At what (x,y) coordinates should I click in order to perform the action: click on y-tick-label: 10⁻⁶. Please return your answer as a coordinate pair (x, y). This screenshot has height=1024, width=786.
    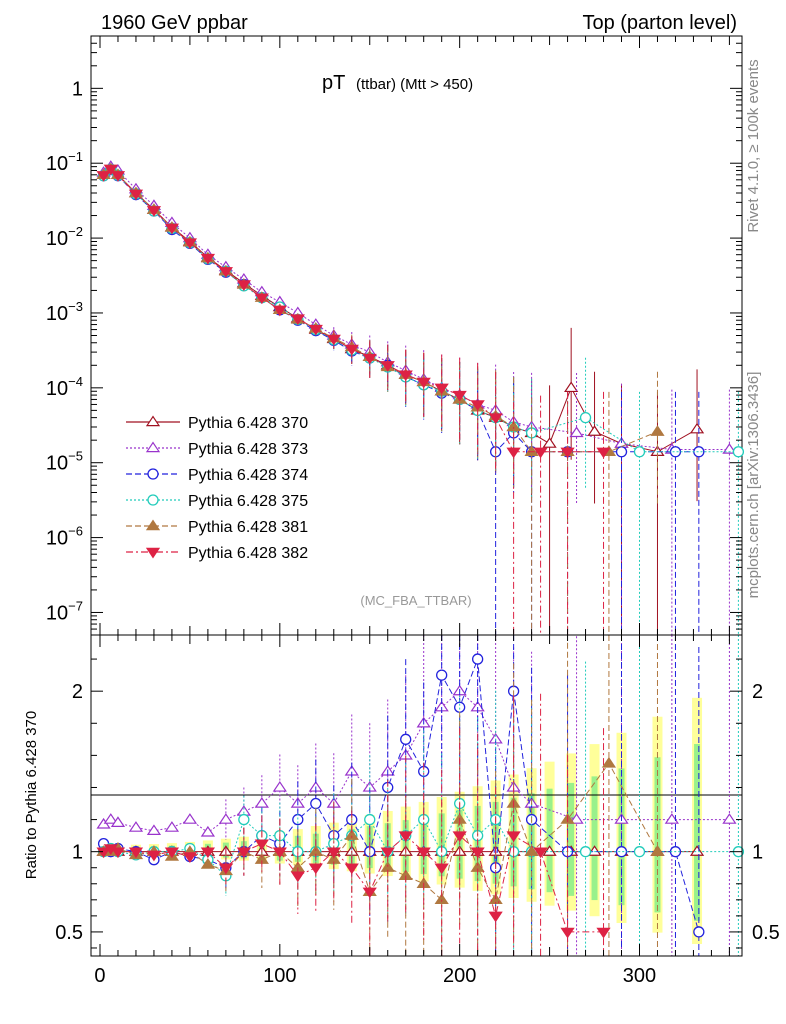
    Looking at the image, I should click on (64, 537).